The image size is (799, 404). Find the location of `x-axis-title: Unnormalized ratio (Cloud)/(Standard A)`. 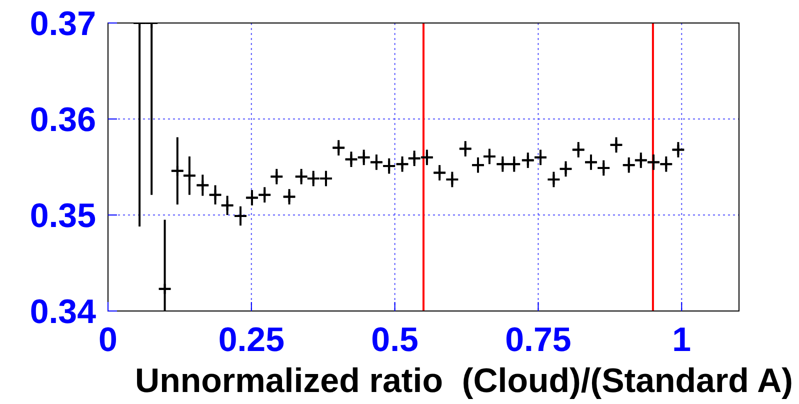

x-axis-title: Unnormalized ratio (Cloud)/(Standard A) is located at coordinates (464, 381).